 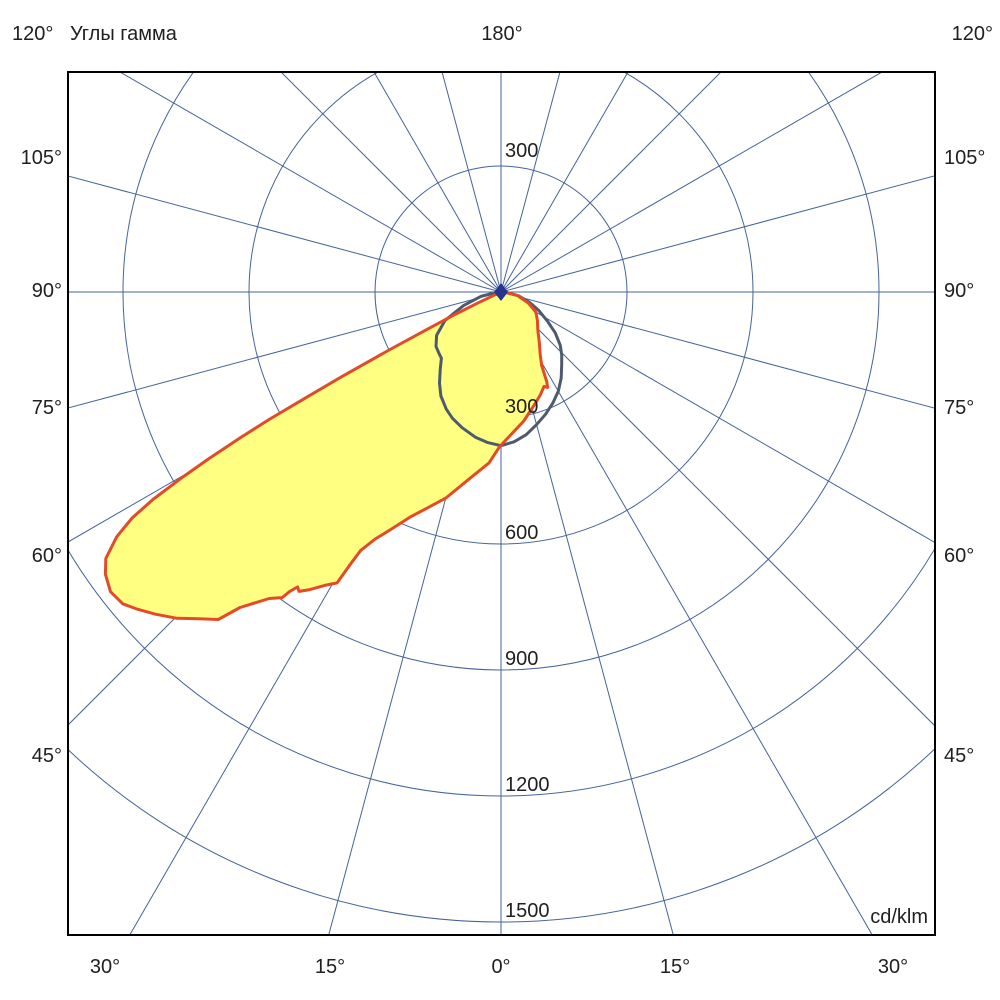 What do you see at coordinates (972, 34) in the screenshot?
I see `top-angle-label-right: 120°` at bounding box center [972, 34].